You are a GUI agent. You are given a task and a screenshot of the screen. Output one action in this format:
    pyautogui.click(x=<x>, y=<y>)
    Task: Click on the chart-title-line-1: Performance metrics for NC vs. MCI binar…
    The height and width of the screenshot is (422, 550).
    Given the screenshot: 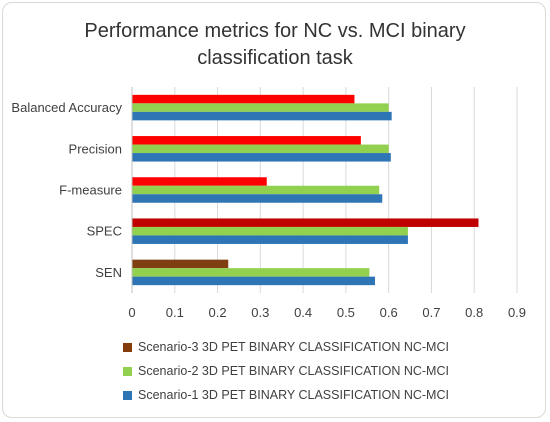 What is the action you would take?
    pyautogui.click(x=275, y=31)
    